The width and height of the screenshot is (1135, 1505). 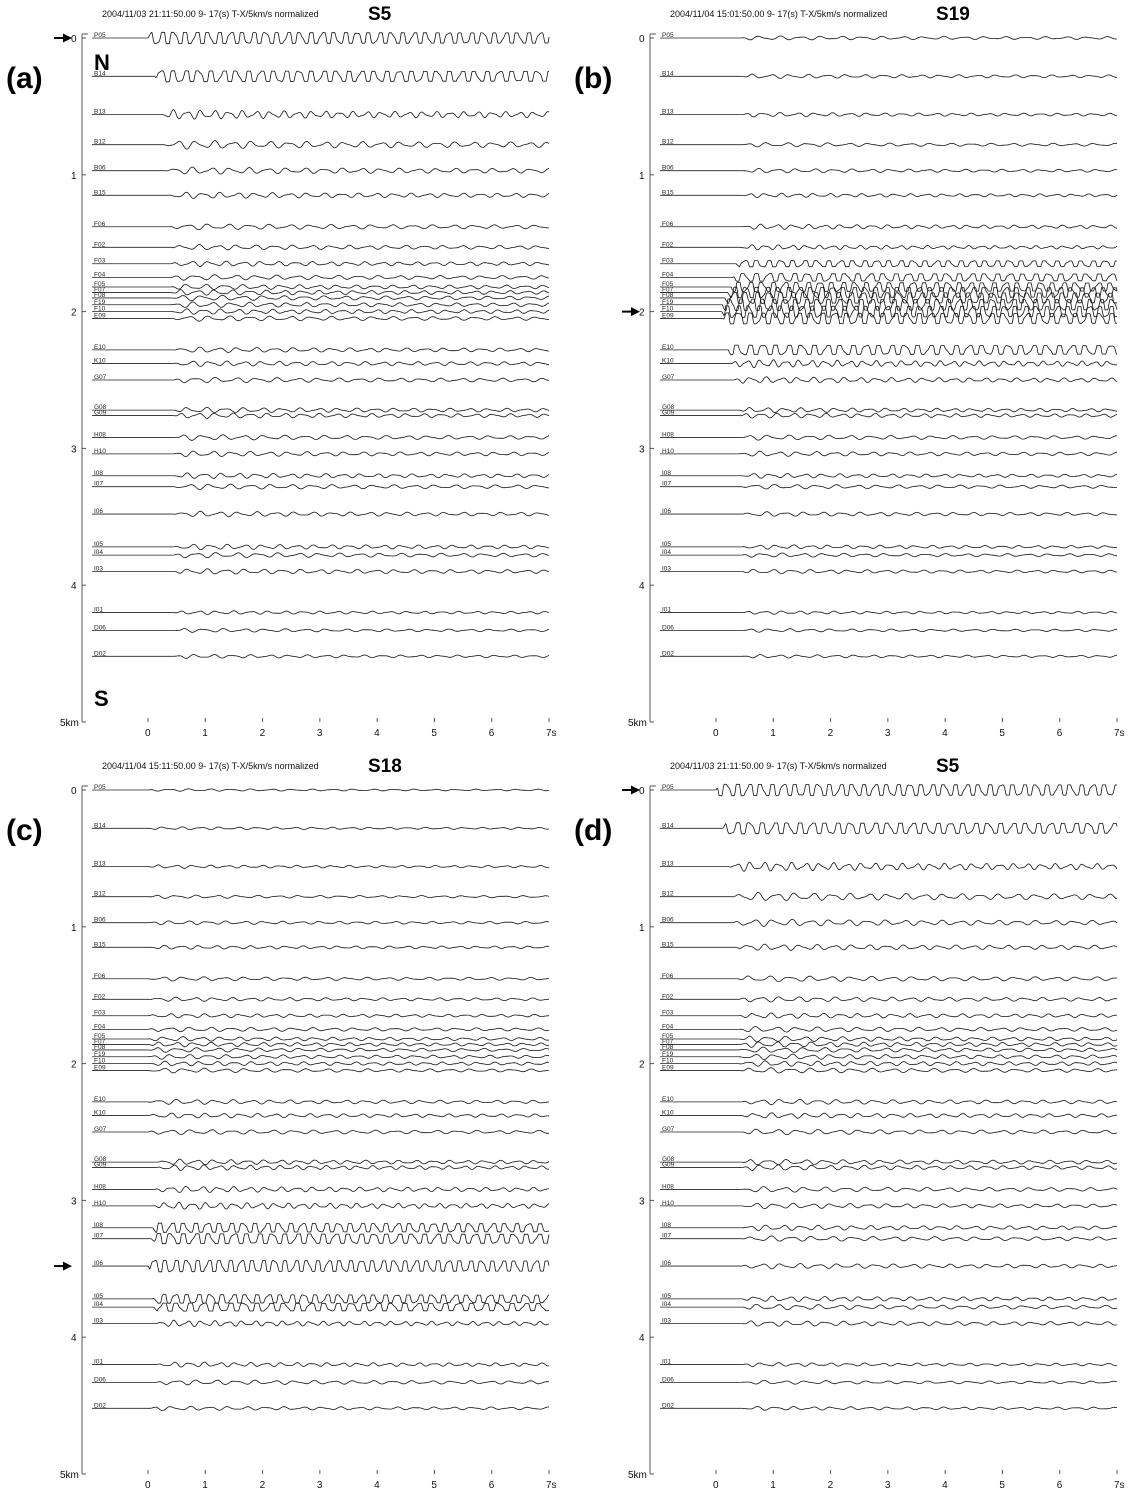 I want to click on station-label: D06, so click(x=100, y=1379).